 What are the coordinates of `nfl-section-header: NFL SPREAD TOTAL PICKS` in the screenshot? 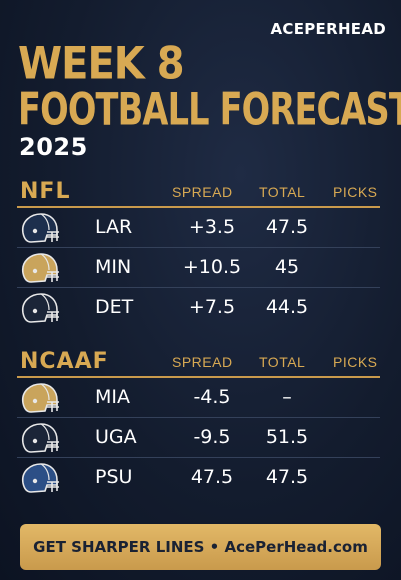 It's located at (198, 193).